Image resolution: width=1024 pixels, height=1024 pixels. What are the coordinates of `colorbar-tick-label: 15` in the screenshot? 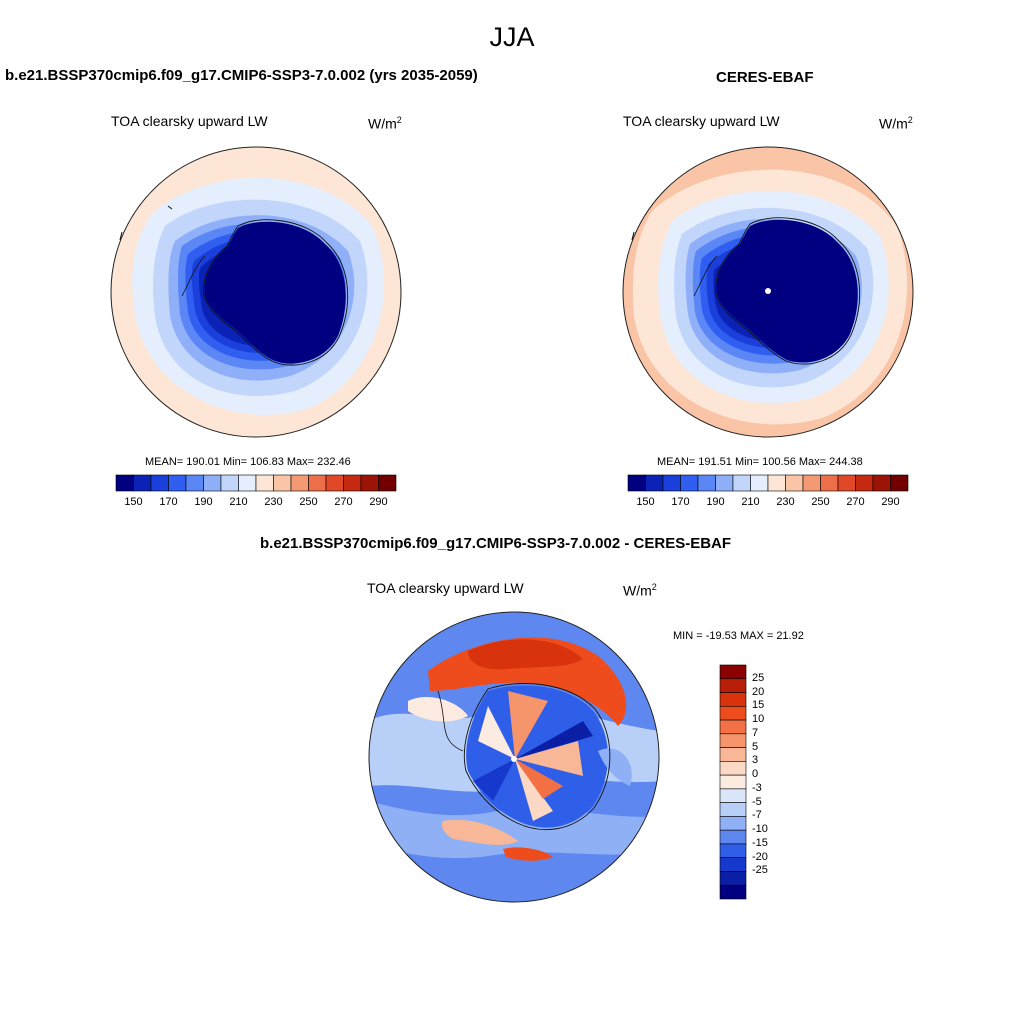 It's located at (758, 705).